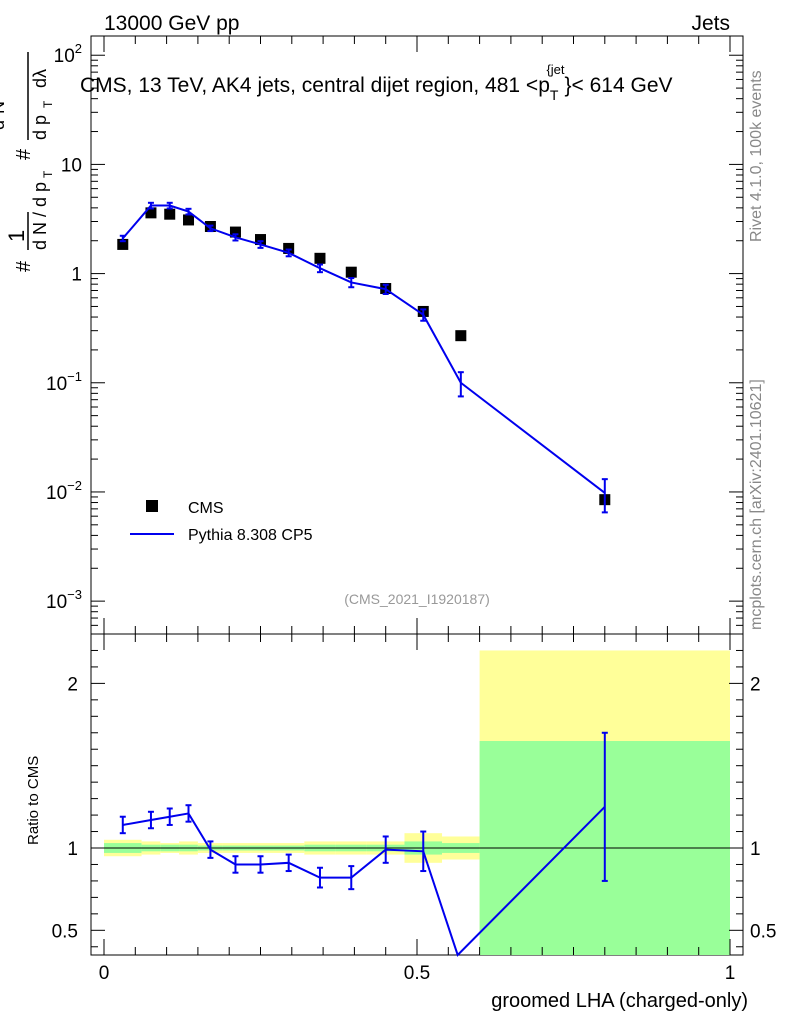 Image resolution: width=786 pixels, height=1024 pixels. Describe the element at coordinates (72, 849) in the screenshot. I see `y-tick-label-ratio: 1` at that location.